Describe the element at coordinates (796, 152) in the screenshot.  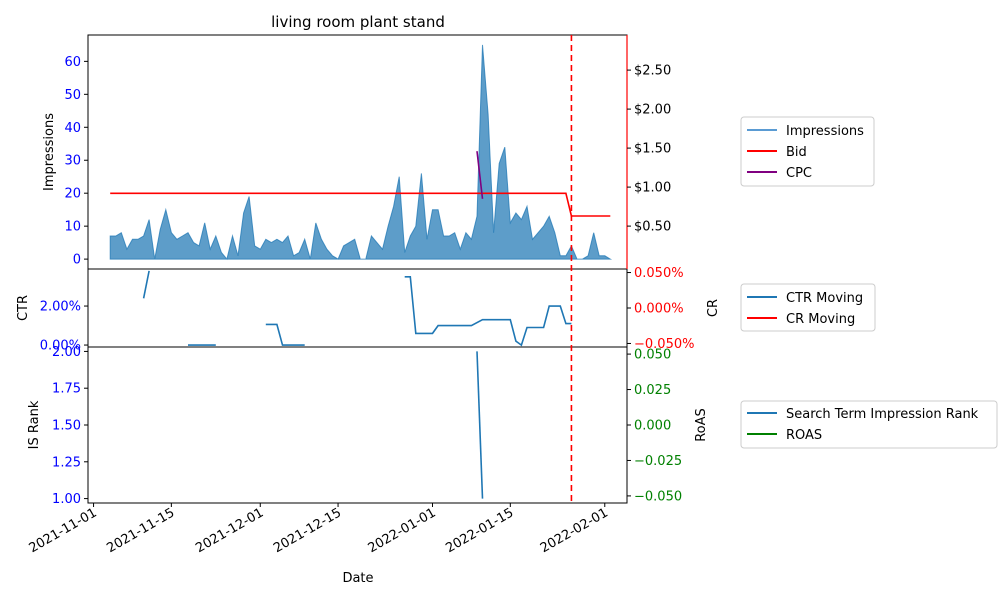
I see `legend-label-bid: Bid` at that location.